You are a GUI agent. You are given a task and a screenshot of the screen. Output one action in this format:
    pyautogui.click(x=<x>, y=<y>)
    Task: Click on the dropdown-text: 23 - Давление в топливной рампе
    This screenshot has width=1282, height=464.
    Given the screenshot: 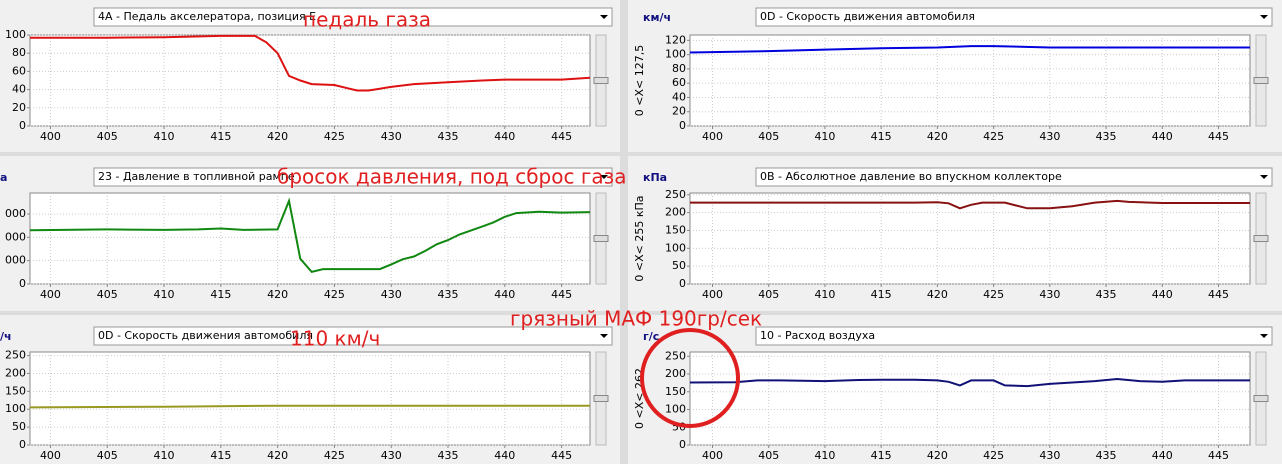 What is the action you would take?
    pyautogui.click(x=196, y=176)
    